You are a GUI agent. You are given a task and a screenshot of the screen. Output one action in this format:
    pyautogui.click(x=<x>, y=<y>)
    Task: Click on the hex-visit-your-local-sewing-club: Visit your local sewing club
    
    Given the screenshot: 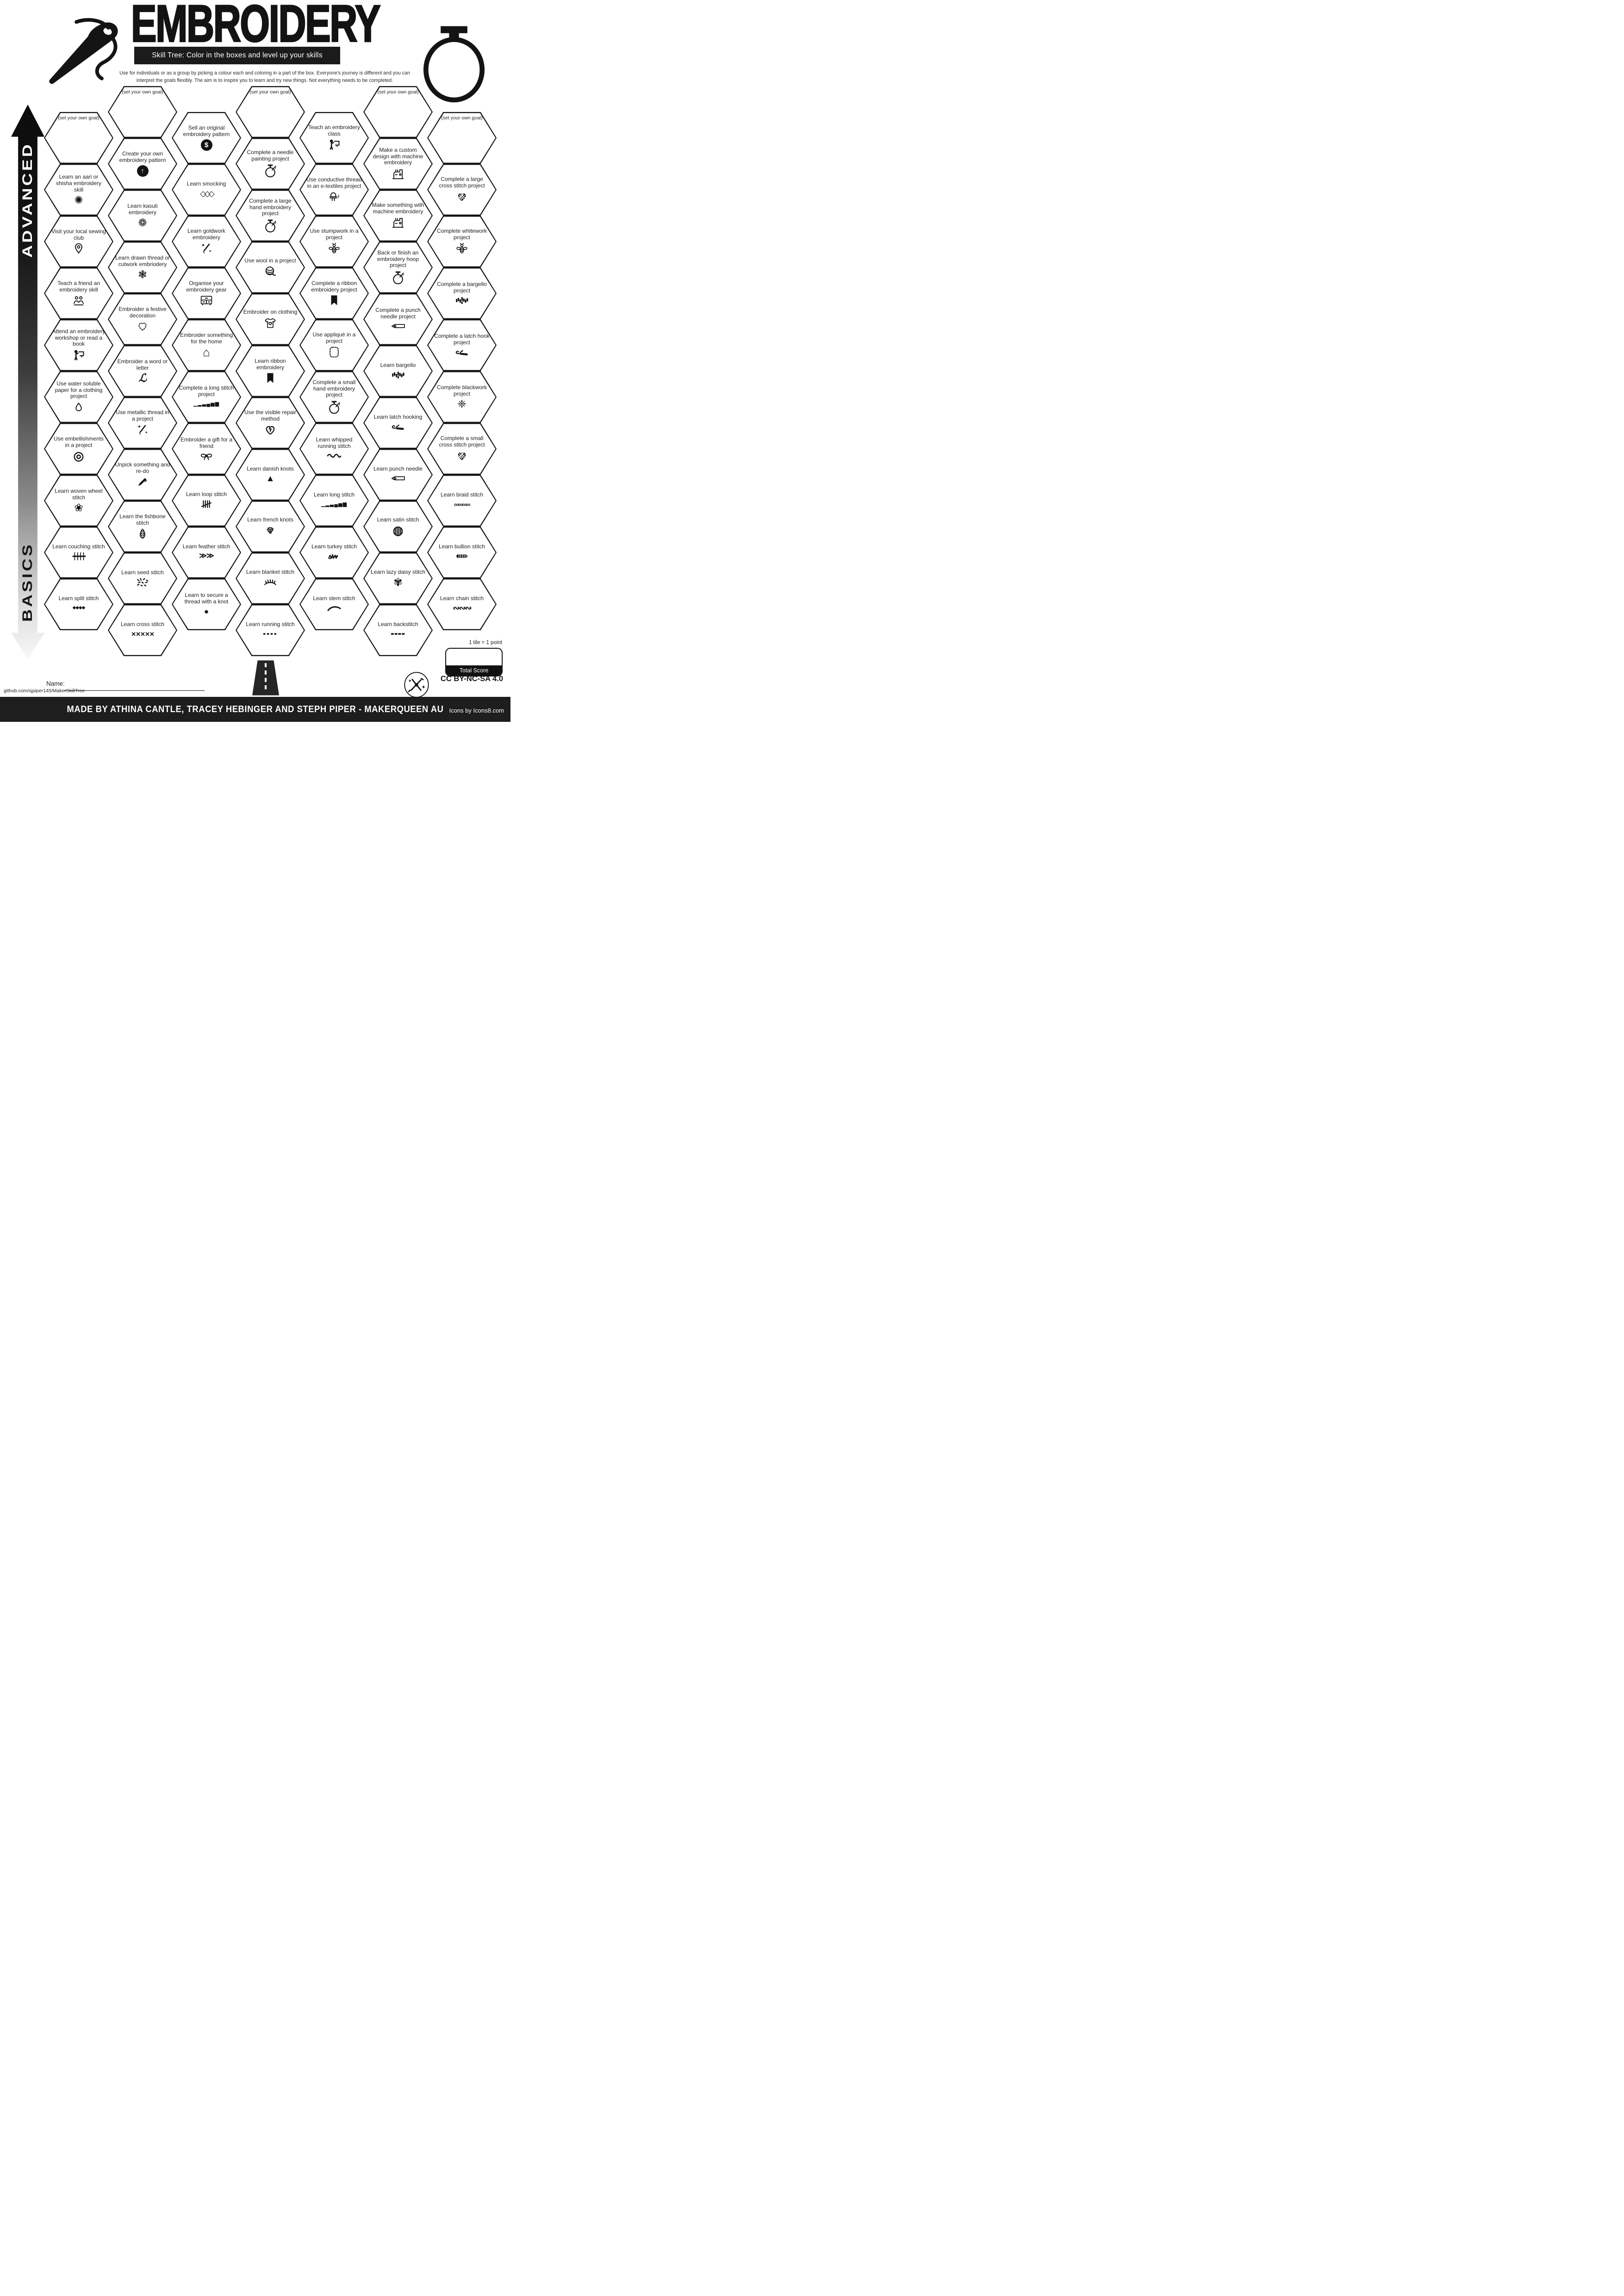 What is the action you would take?
    pyautogui.click(x=78, y=242)
    